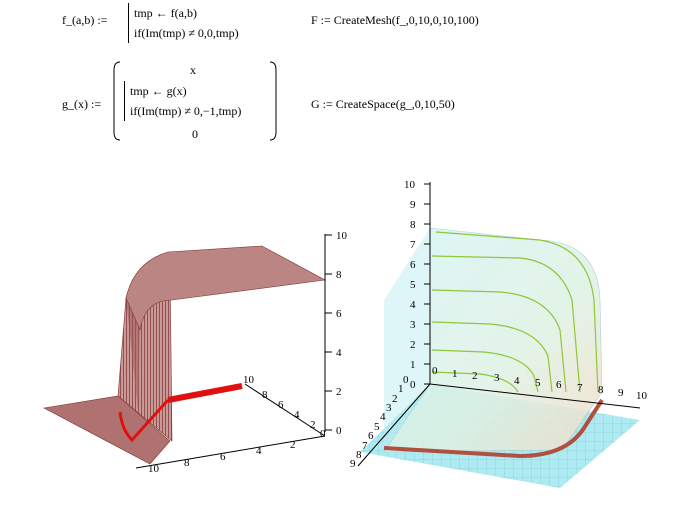 The height and width of the screenshot is (520, 686). What do you see at coordinates (435, 371) in the screenshot?
I see `right-x-tick-0: 0` at bounding box center [435, 371].